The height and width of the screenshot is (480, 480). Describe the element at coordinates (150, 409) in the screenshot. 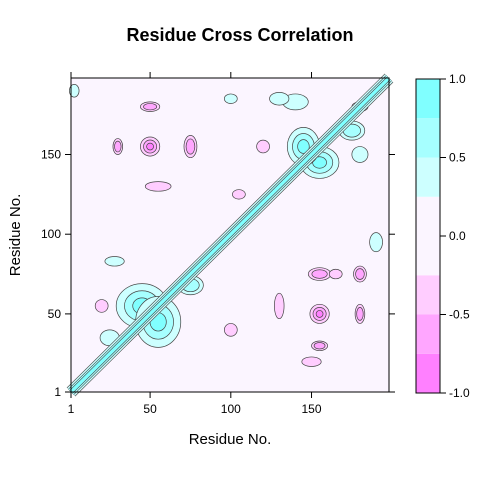

I see `x-tick-label: 50` at that location.